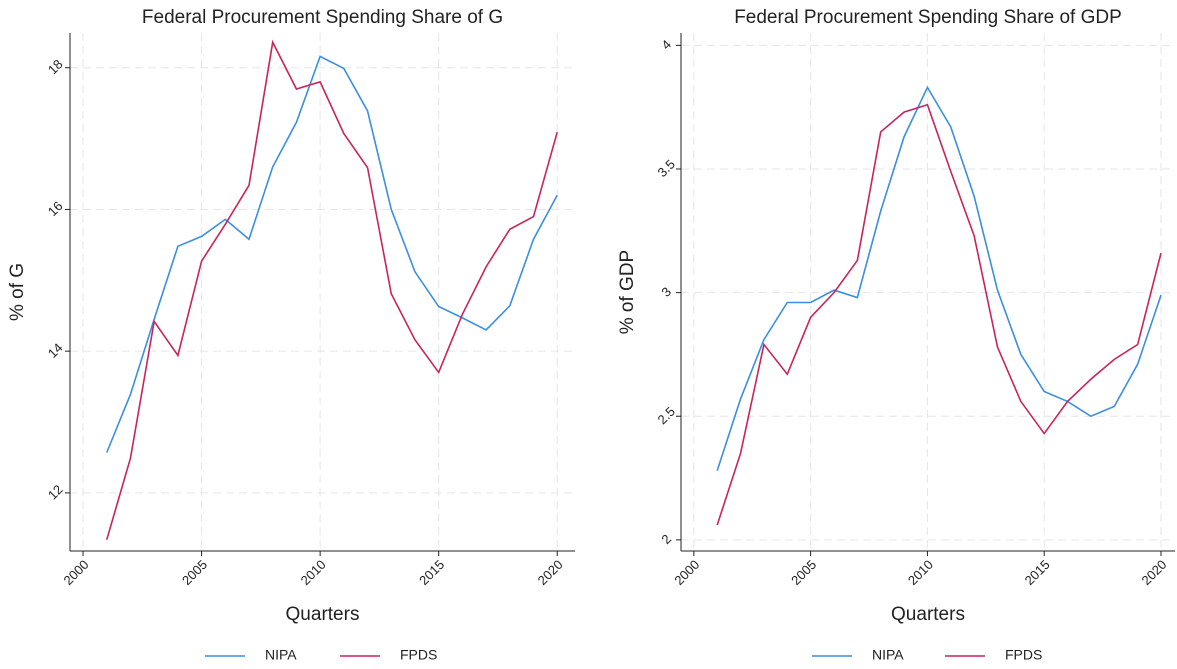 This screenshot has height=669, width=1177. I want to click on y-tick-label: 3.5, so click(666, 168).